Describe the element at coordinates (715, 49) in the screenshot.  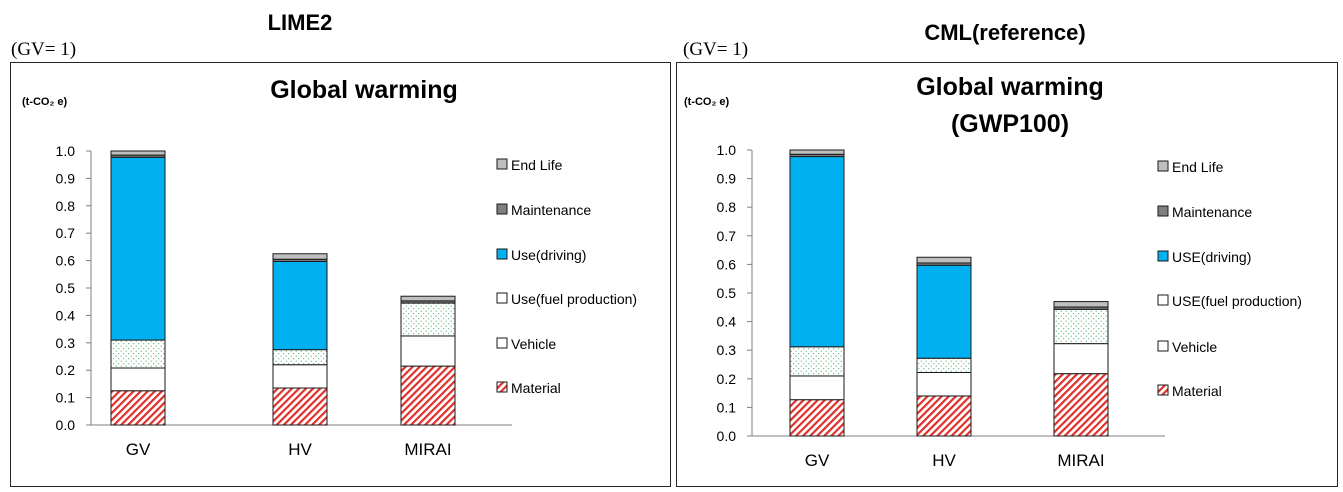
I see `right-scale-note: (GV= 1)` at that location.